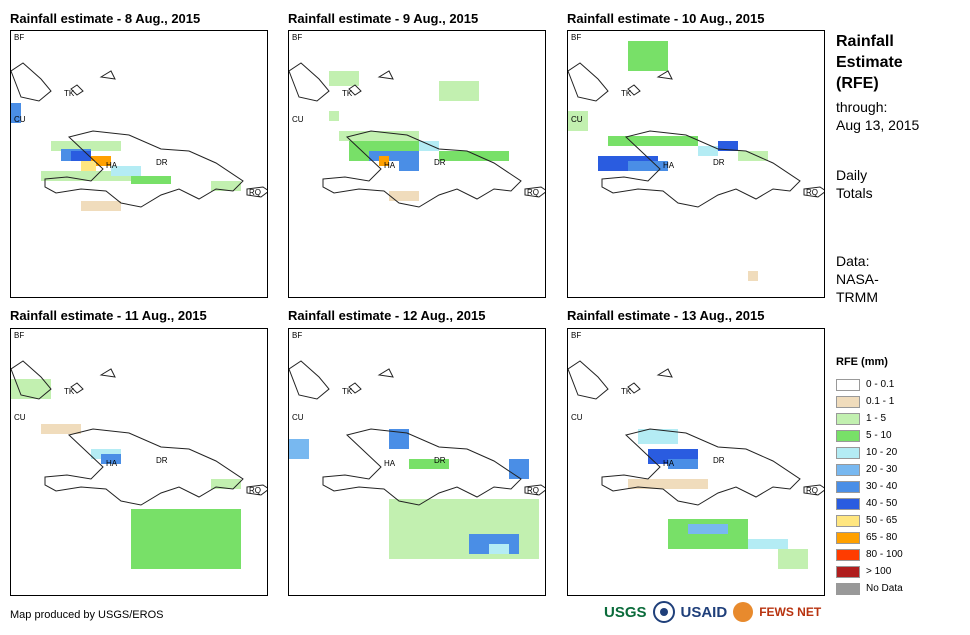 The width and height of the screenshot is (970, 635). I want to click on rainfall-map-aug10: BF CU TK HA DR RQ, so click(696, 164).